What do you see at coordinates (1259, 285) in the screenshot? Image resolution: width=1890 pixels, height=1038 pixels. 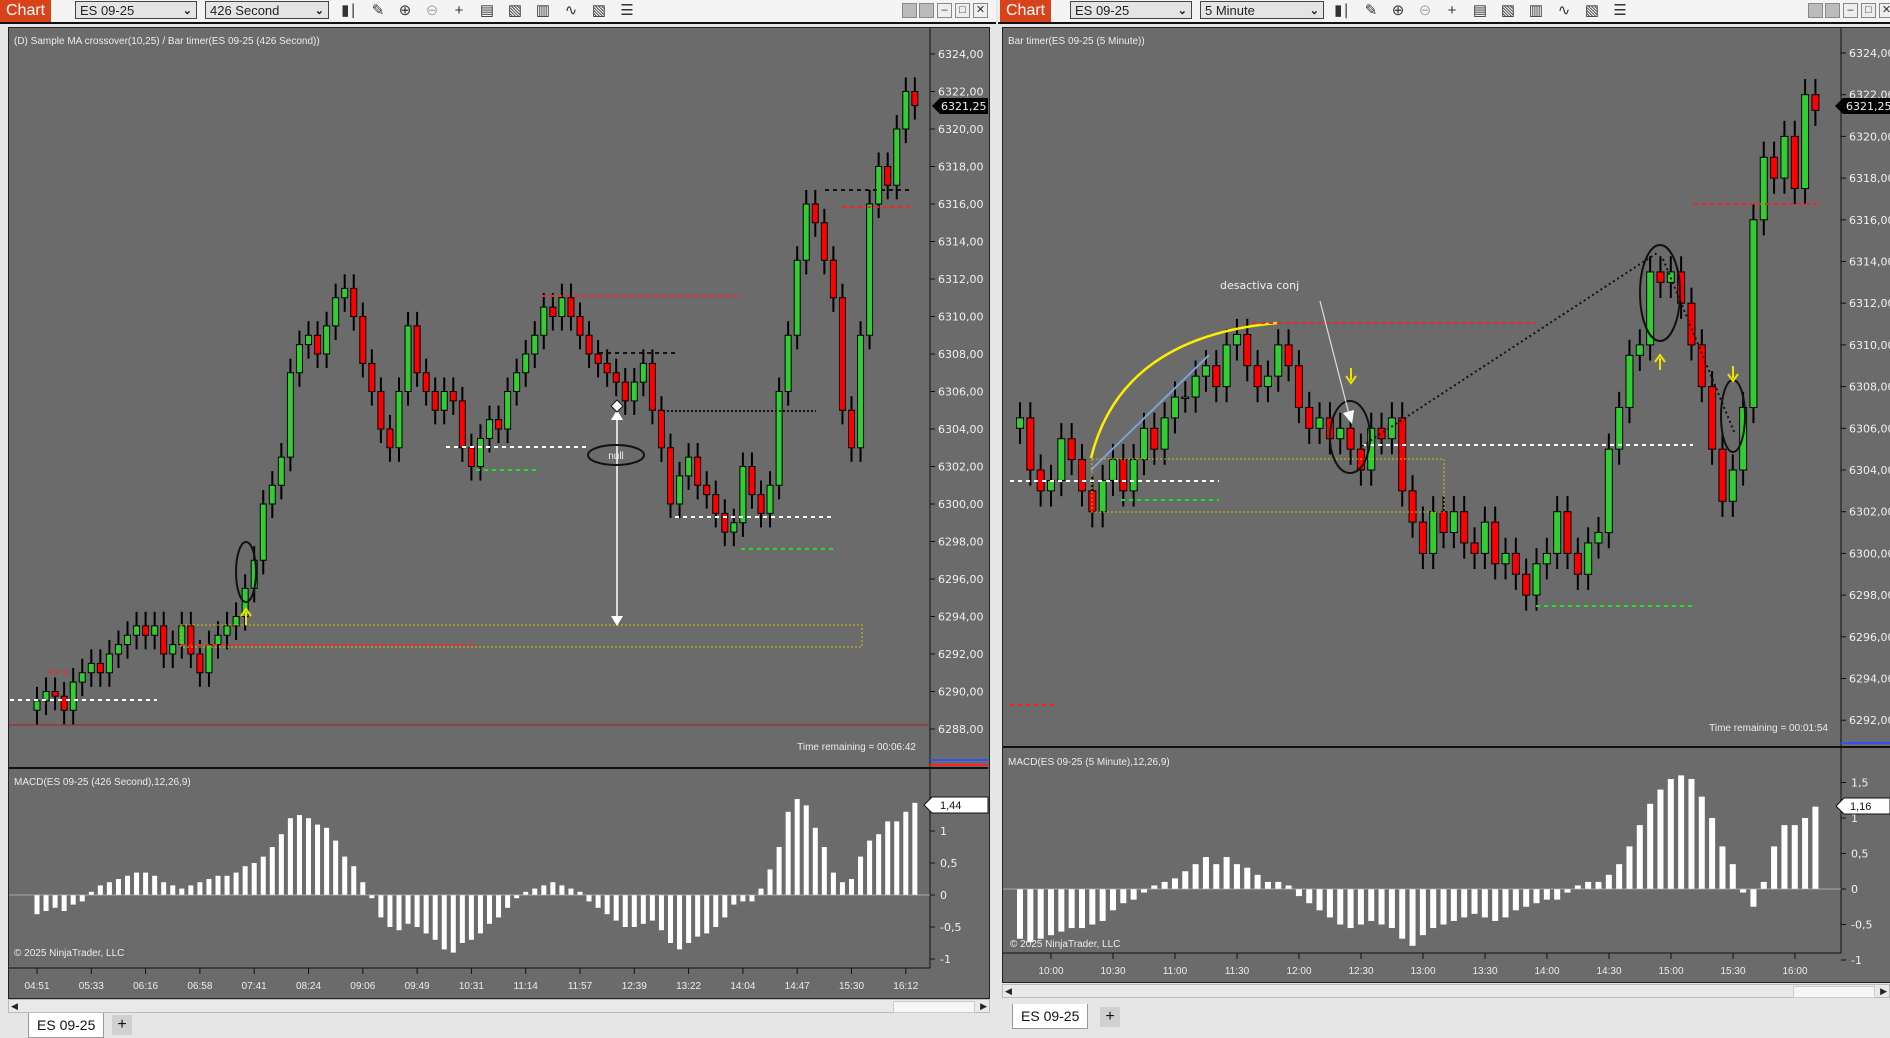 I see `annotation-text: desactiva conj` at bounding box center [1259, 285].